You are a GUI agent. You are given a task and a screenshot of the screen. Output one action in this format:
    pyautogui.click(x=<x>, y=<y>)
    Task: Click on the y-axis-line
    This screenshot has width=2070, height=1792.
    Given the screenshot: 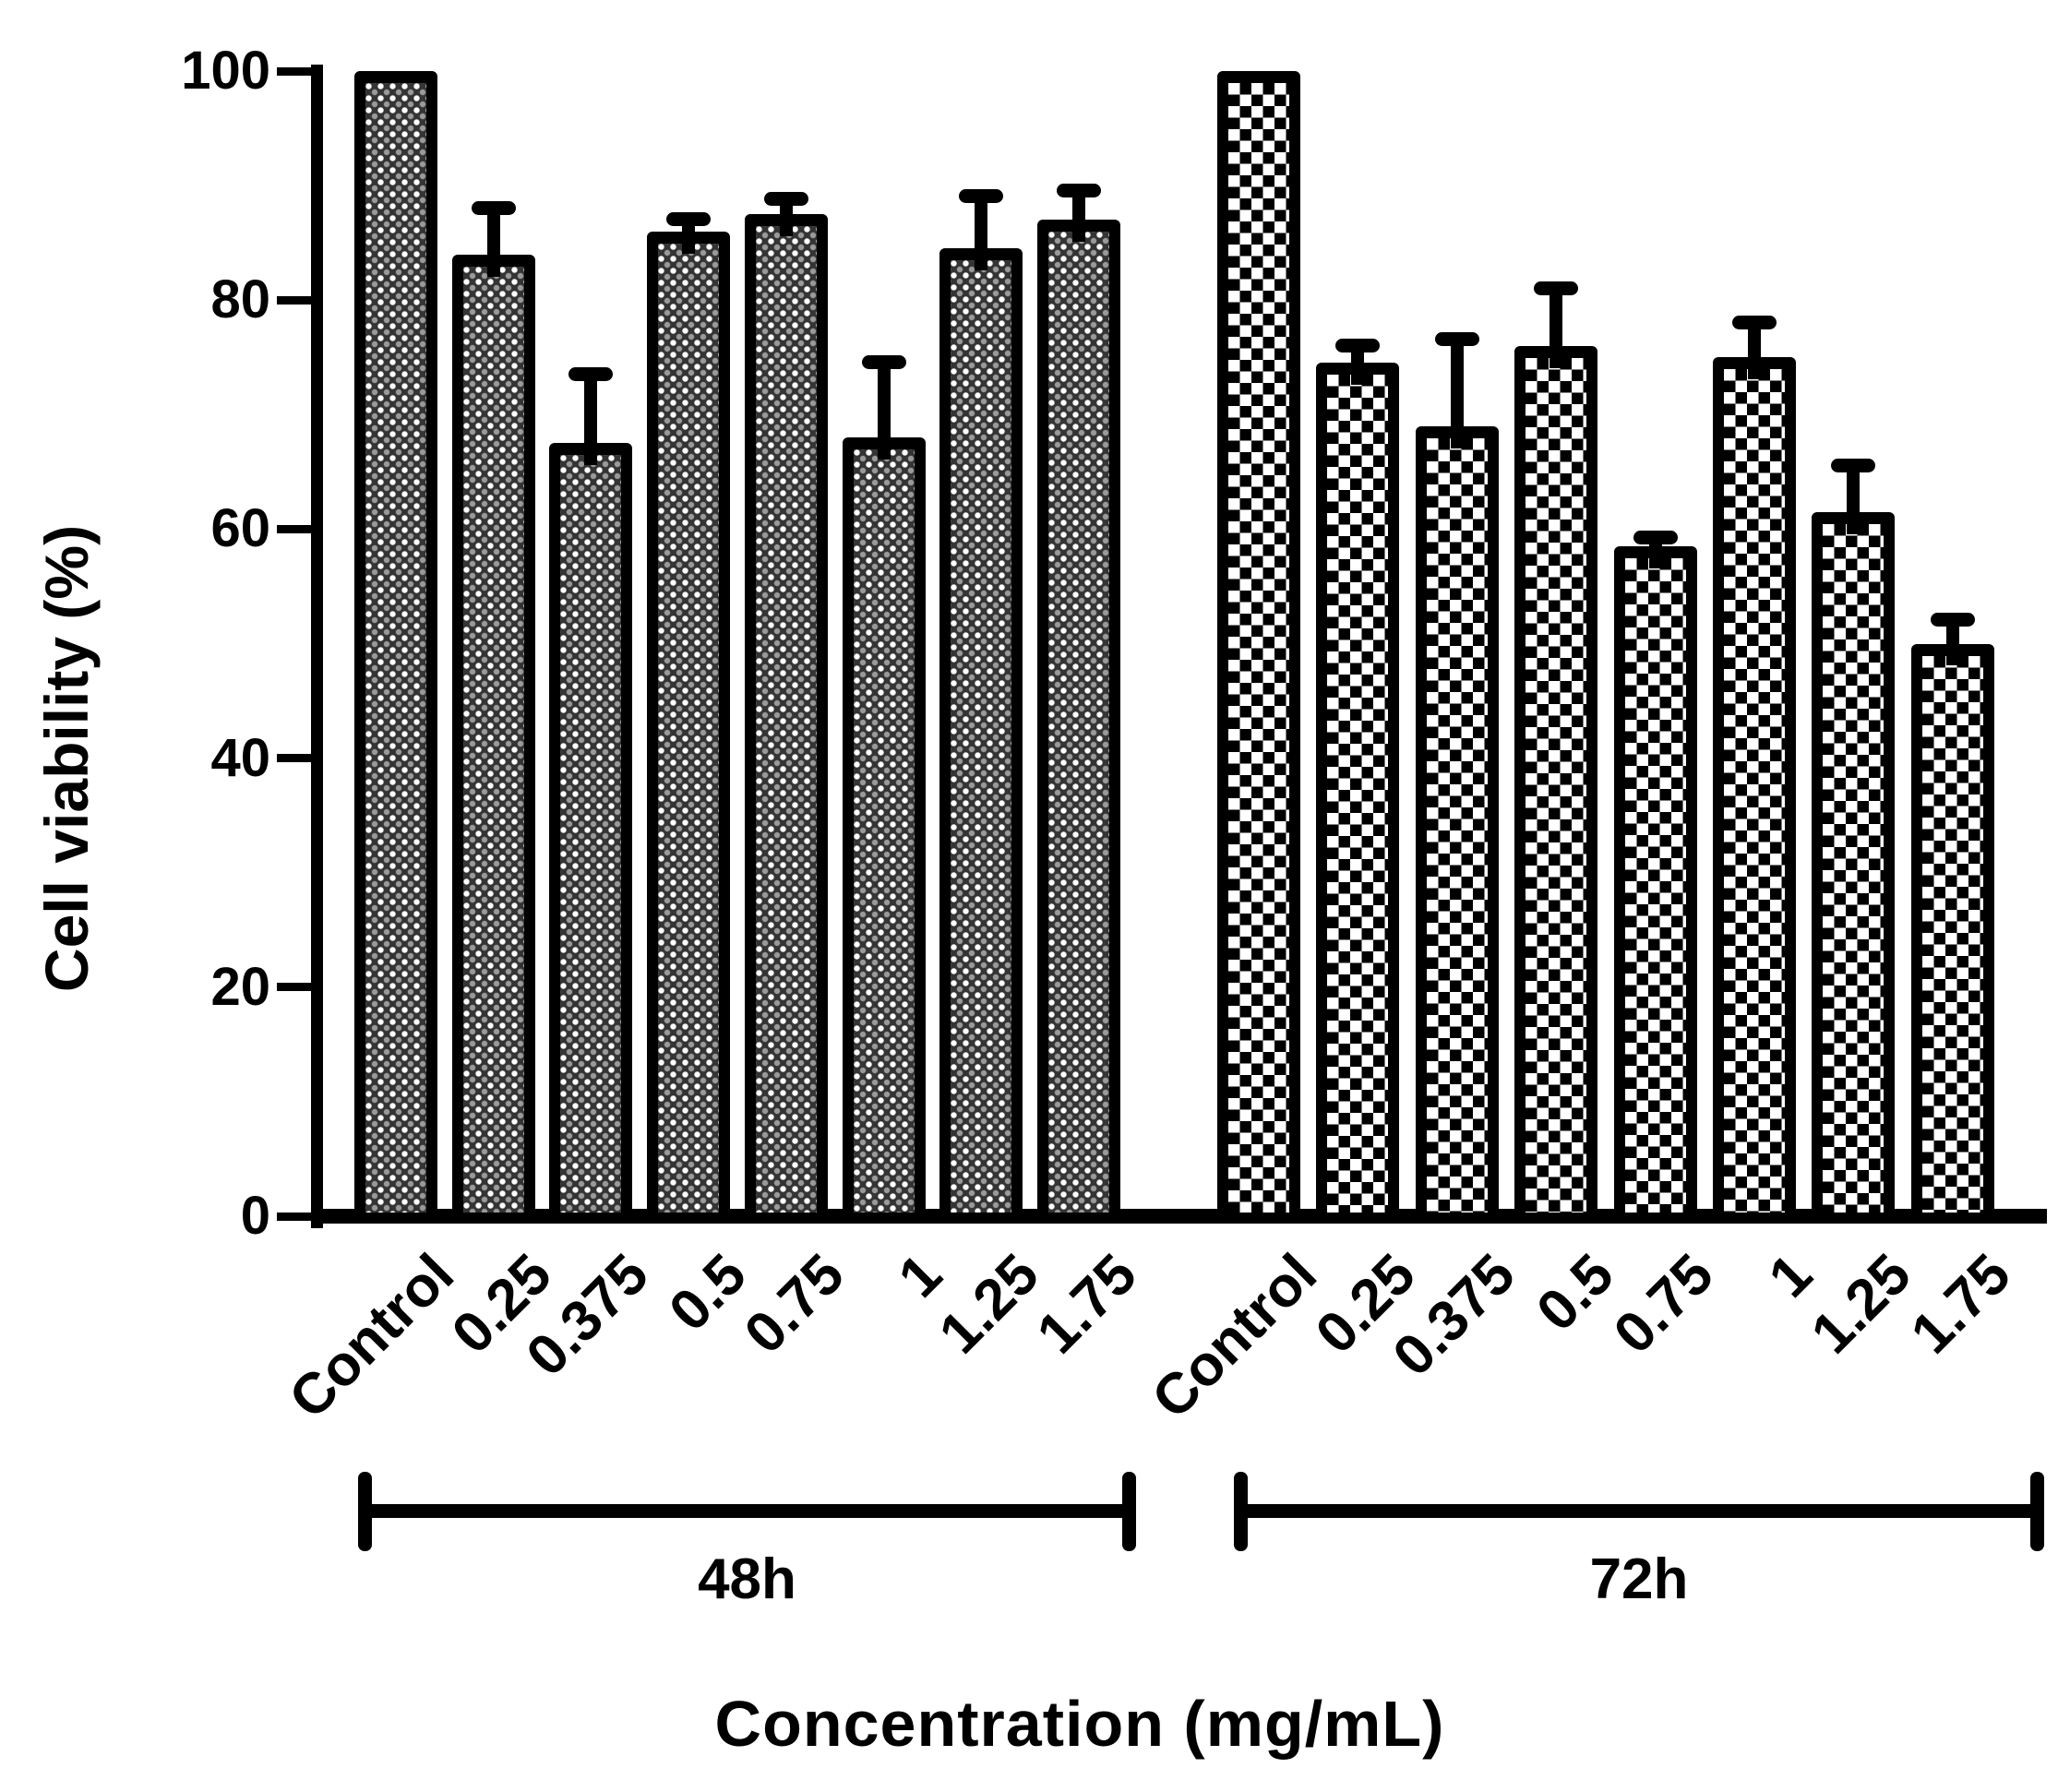 What is the action you would take?
    pyautogui.click(x=317, y=647)
    